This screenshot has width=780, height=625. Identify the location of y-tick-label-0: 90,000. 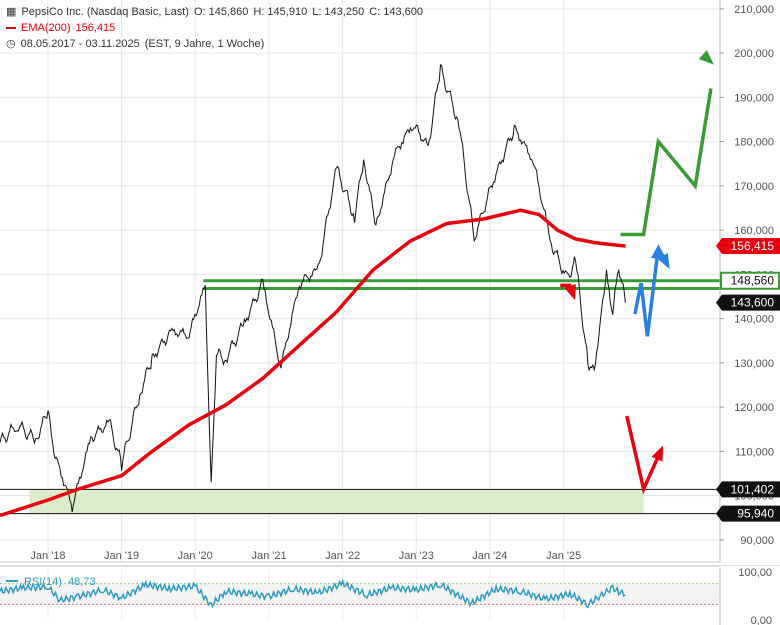
(757, 541).